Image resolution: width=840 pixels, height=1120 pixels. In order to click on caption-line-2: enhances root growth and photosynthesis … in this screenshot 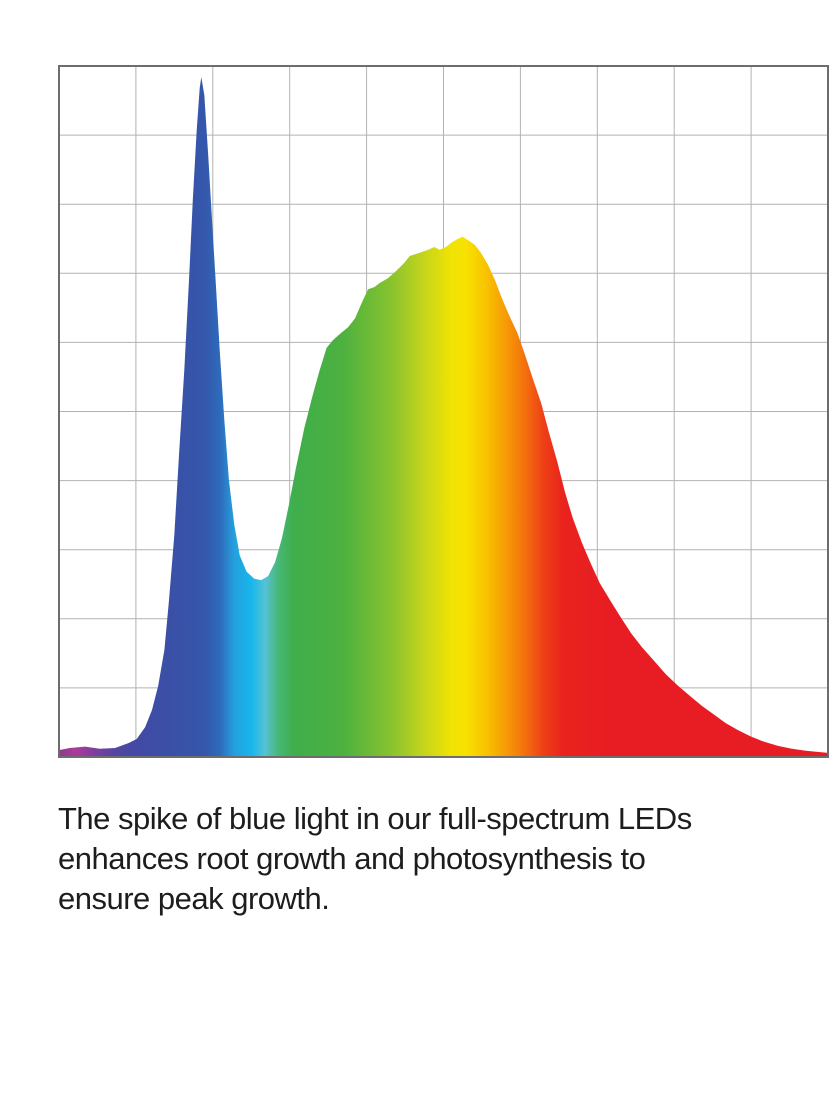, I will do `click(352, 858)`.